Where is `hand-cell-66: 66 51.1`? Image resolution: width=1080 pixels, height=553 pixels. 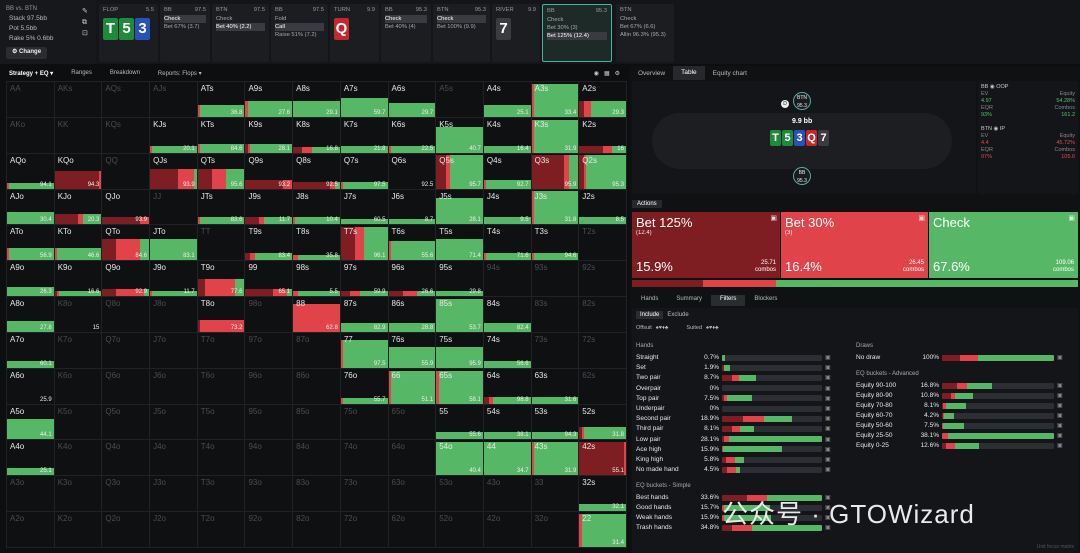
hand-cell-66: 66 51.1 is located at coordinates (412, 386).